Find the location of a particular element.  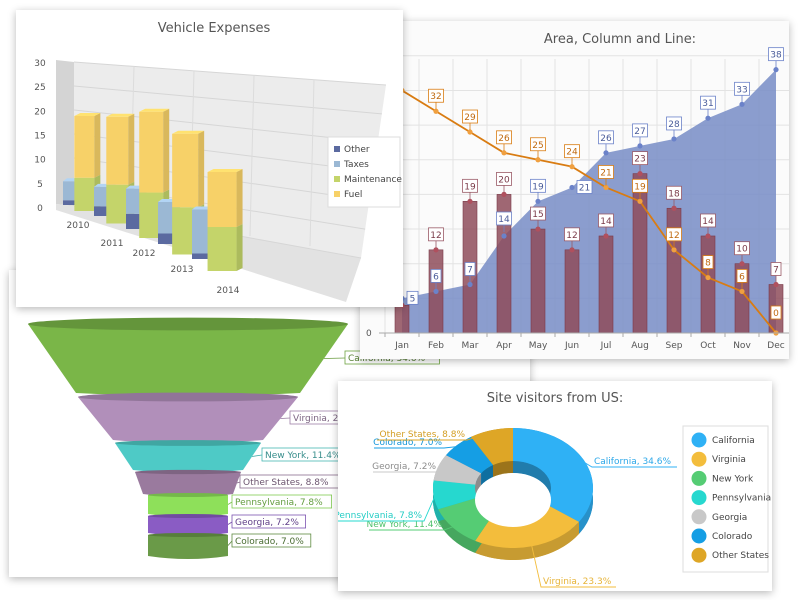

column-label-text: 23 is located at coordinates (639, 160).